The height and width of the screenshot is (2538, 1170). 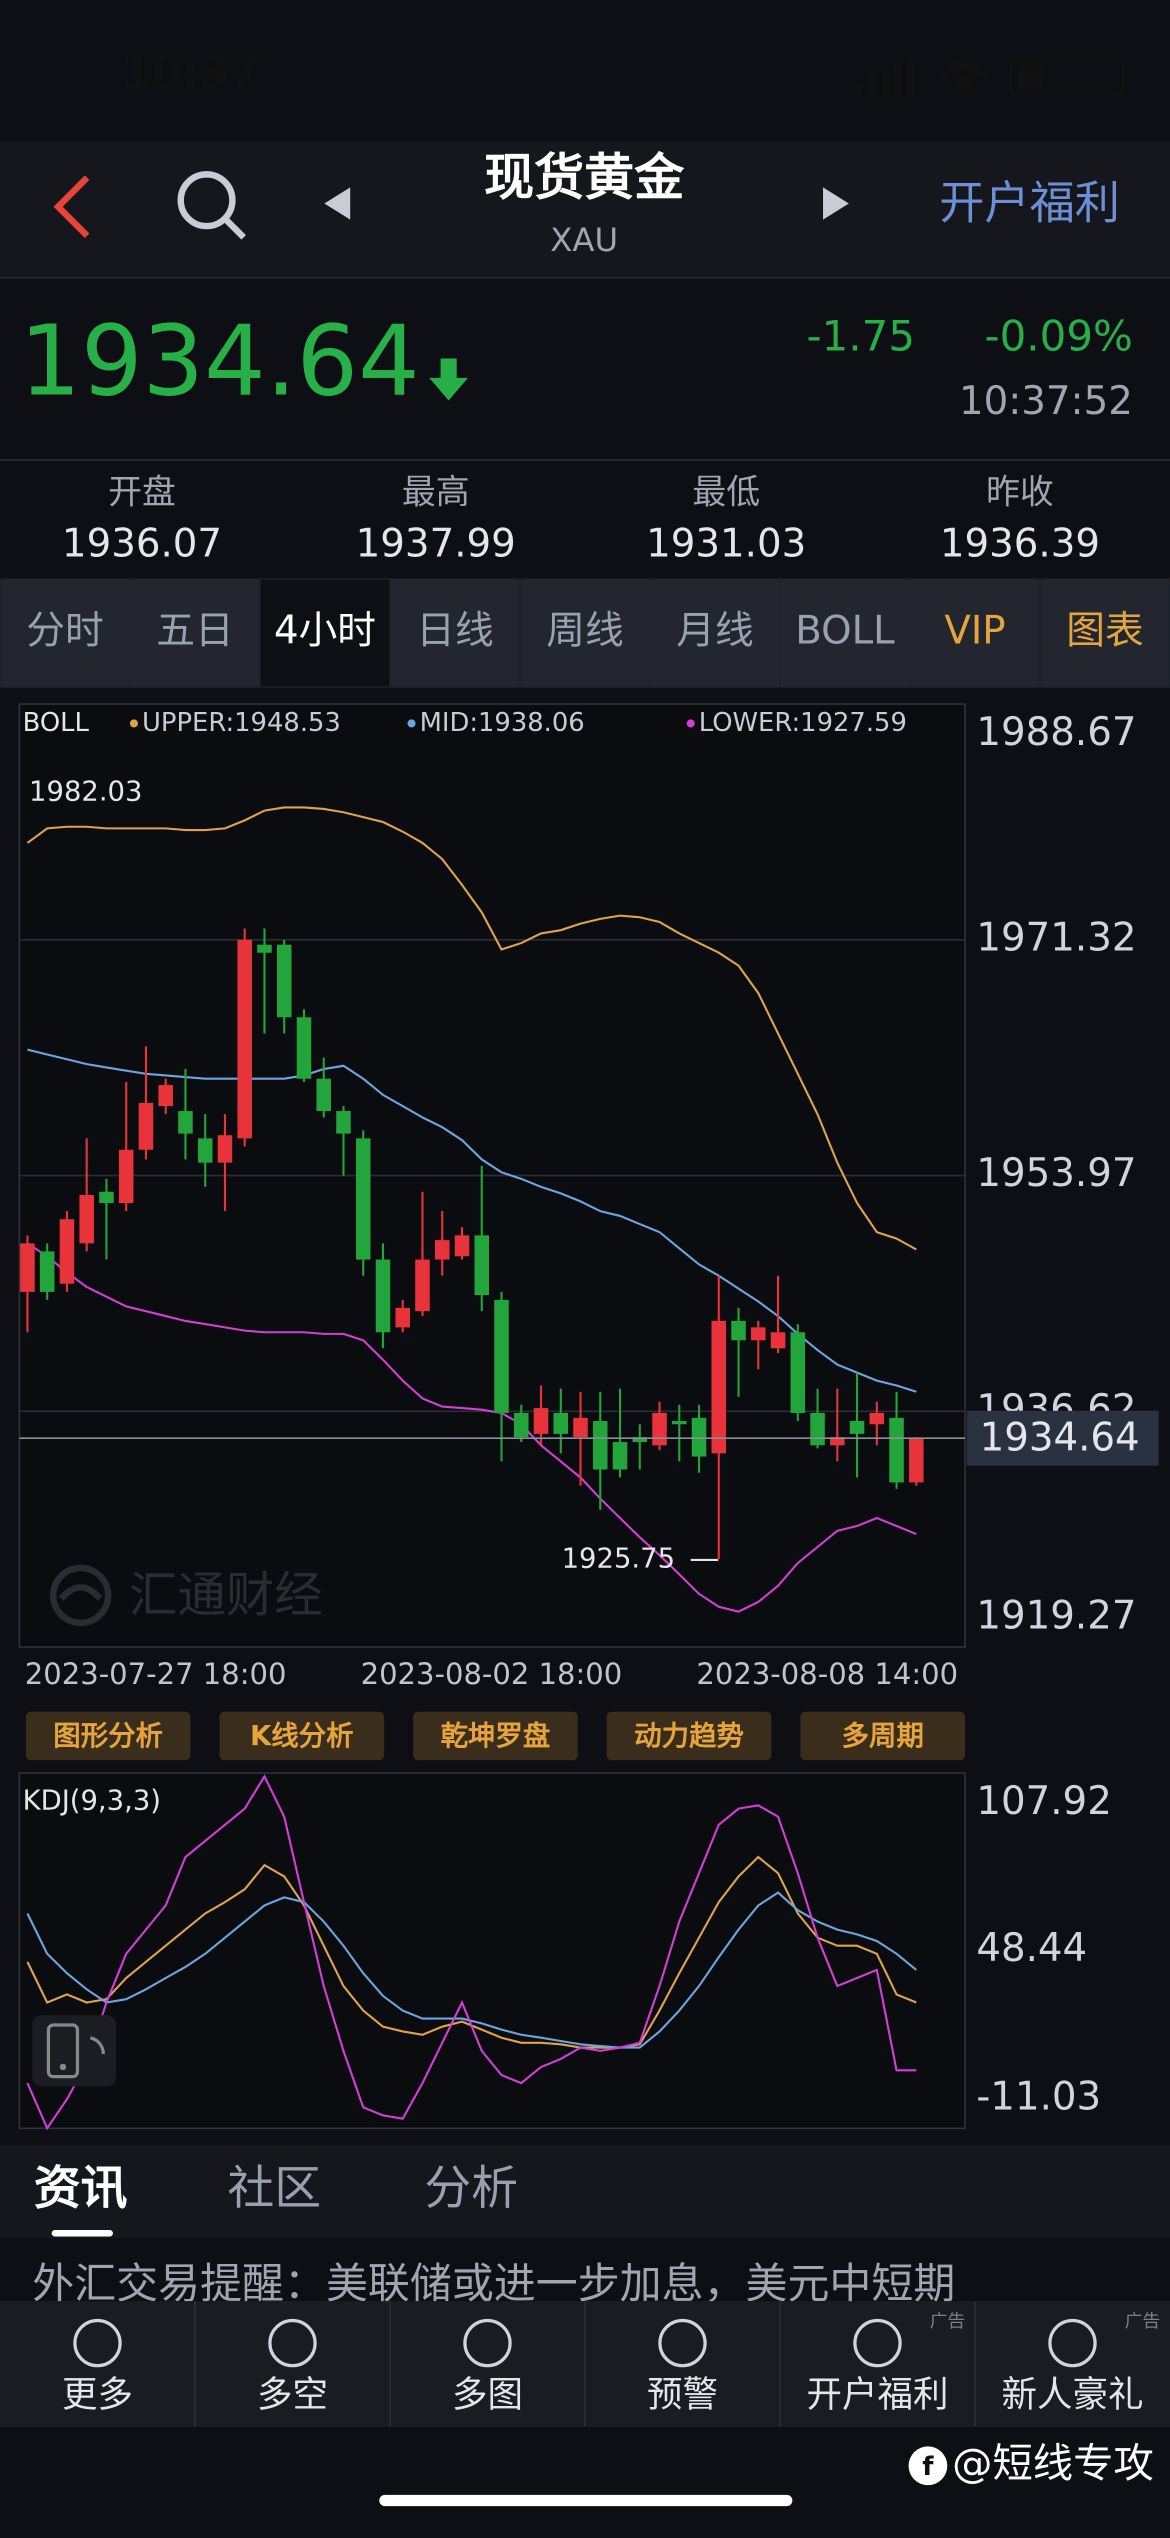 What do you see at coordinates (1038, 2097) in the screenshot?
I see `y-tick-label: -11.03` at bounding box center [1038, 2097].